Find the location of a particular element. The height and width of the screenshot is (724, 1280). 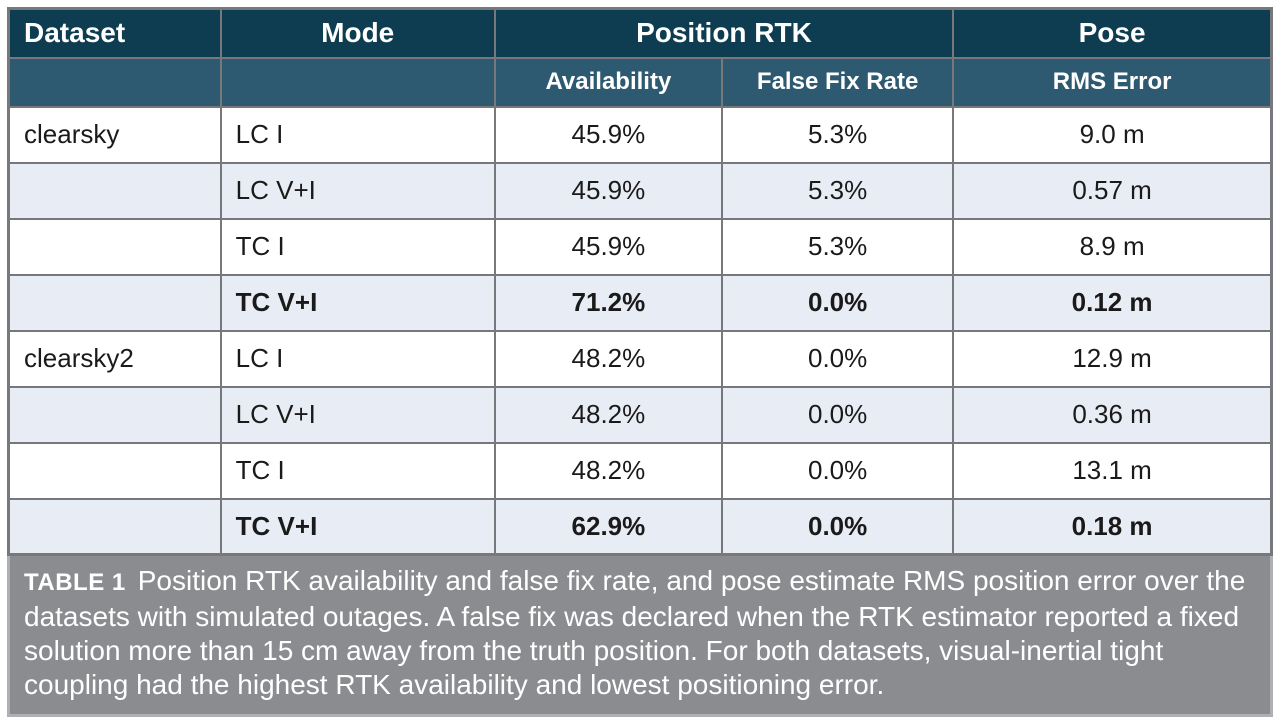

header-availability: Availability is located at coordinates (608, 82).